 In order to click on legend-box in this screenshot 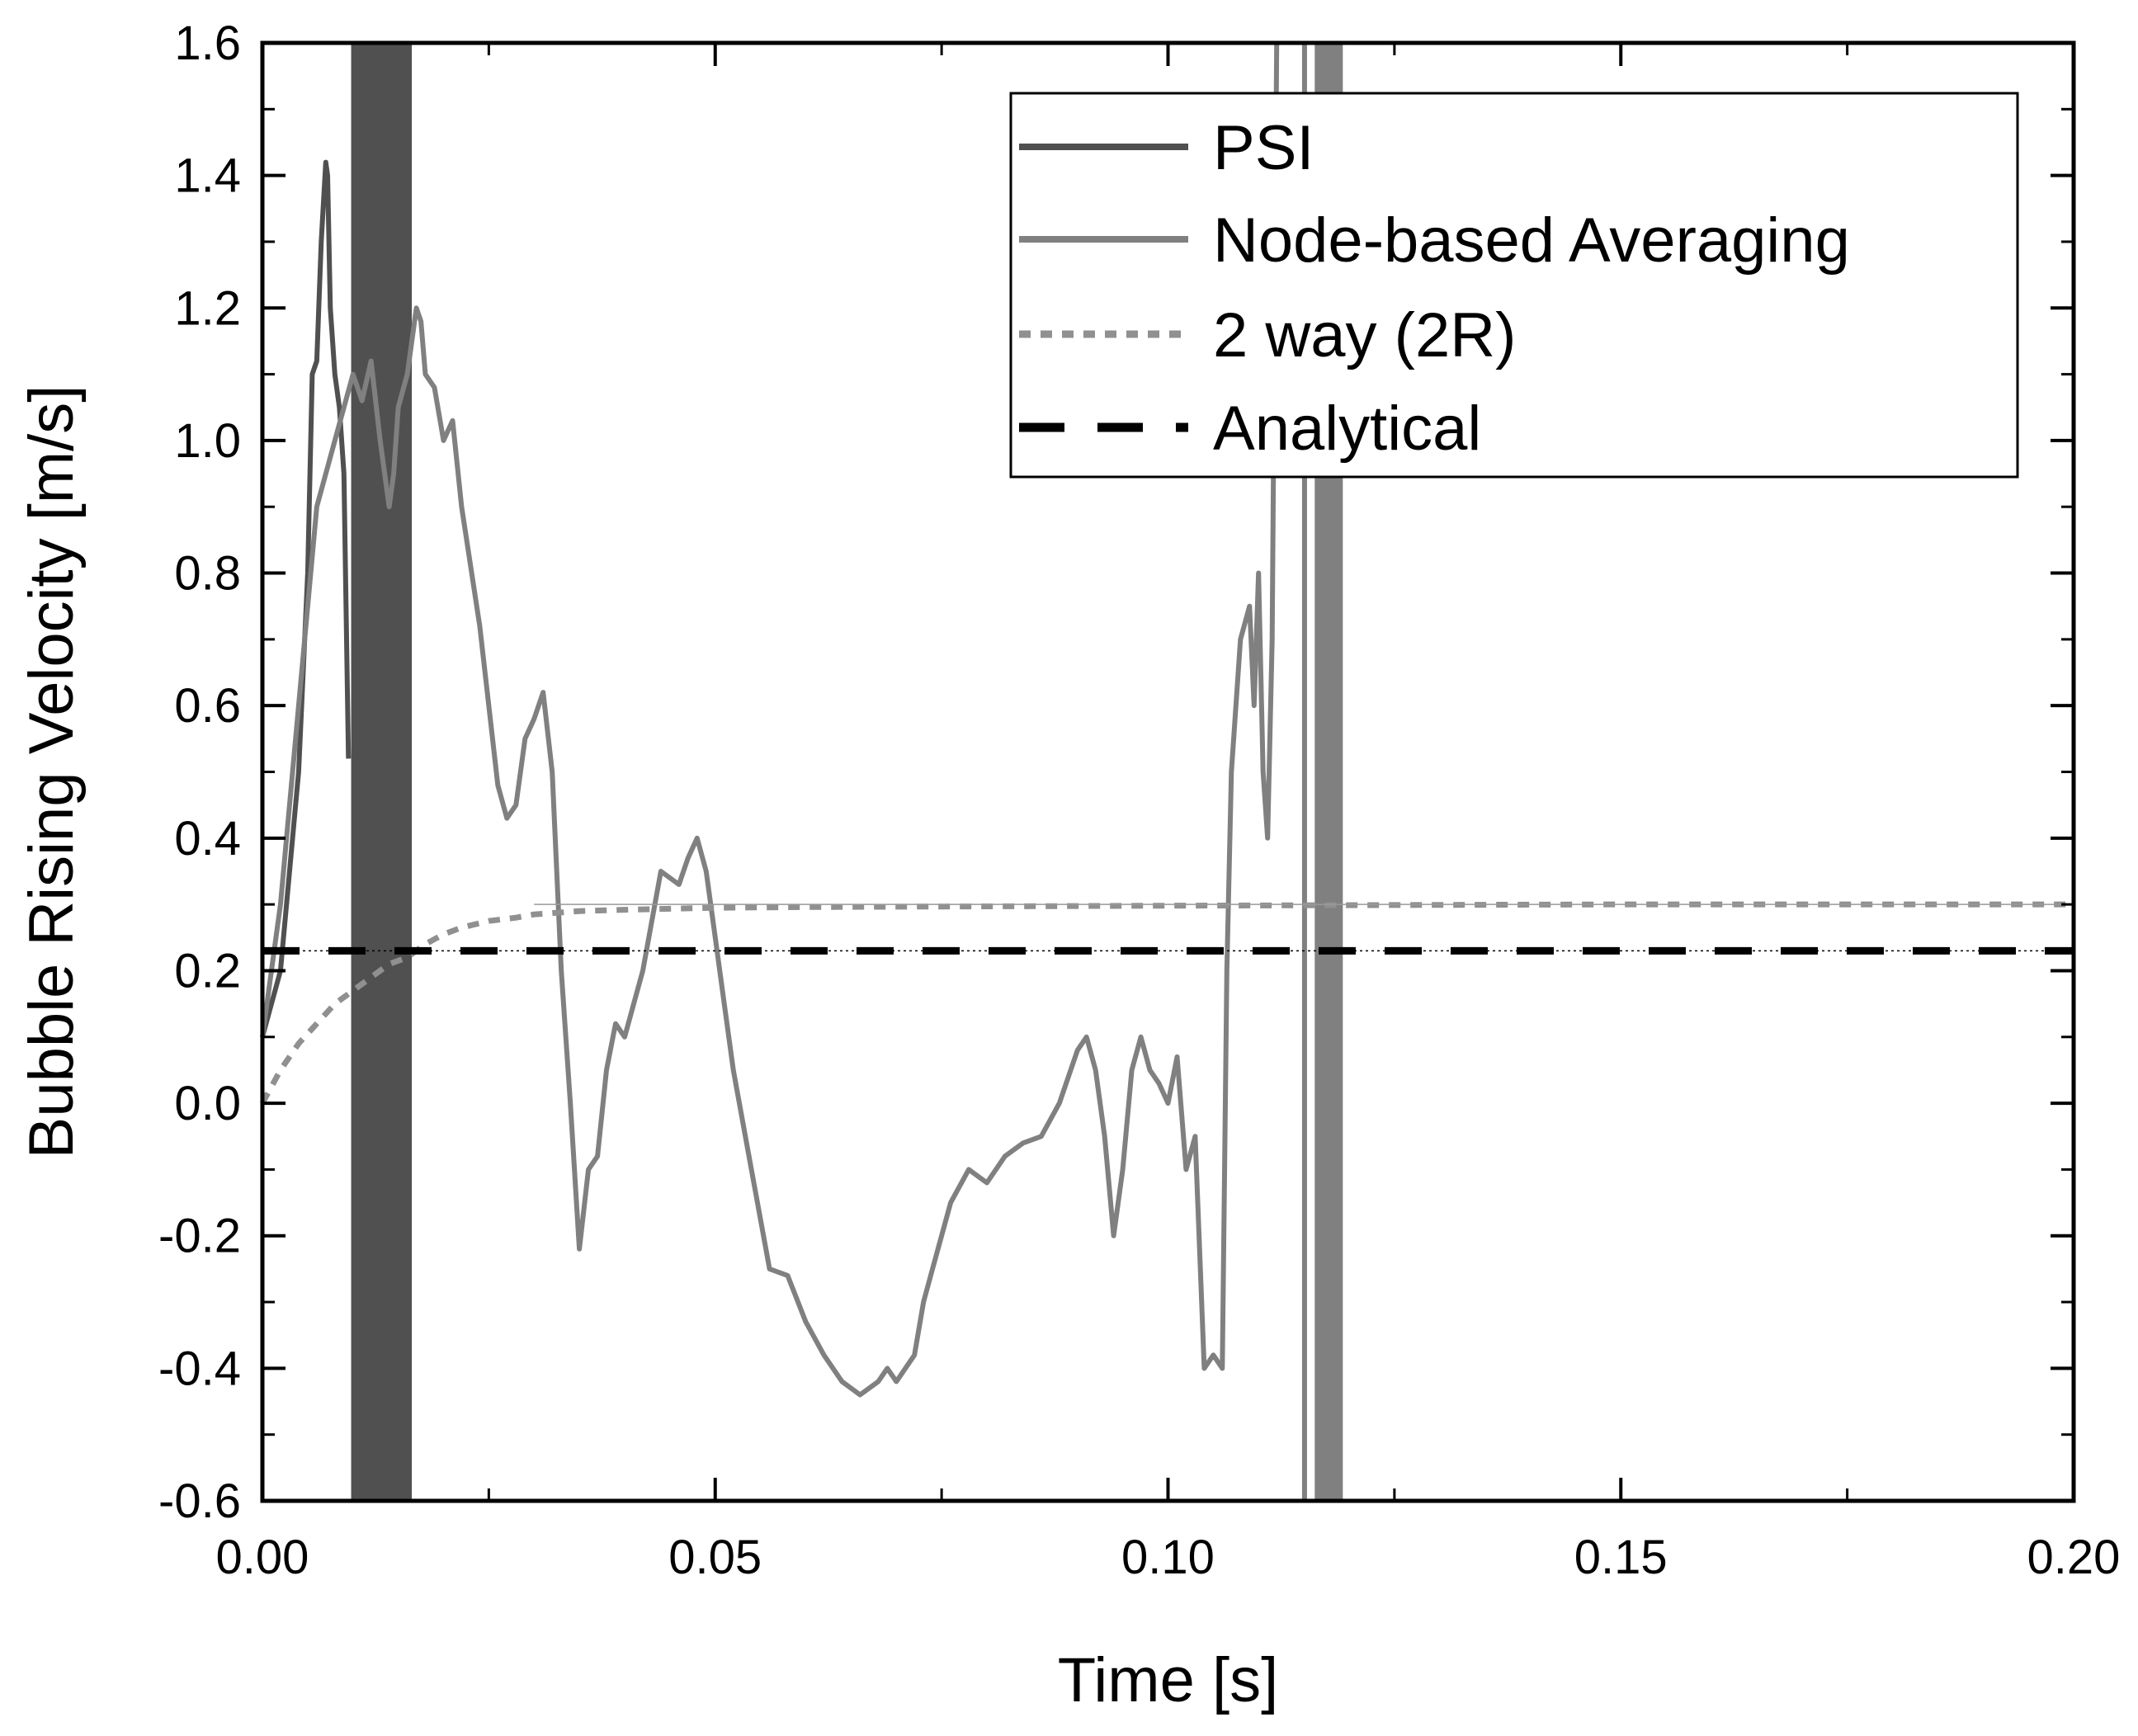, I will do `click(1514, 285)`.